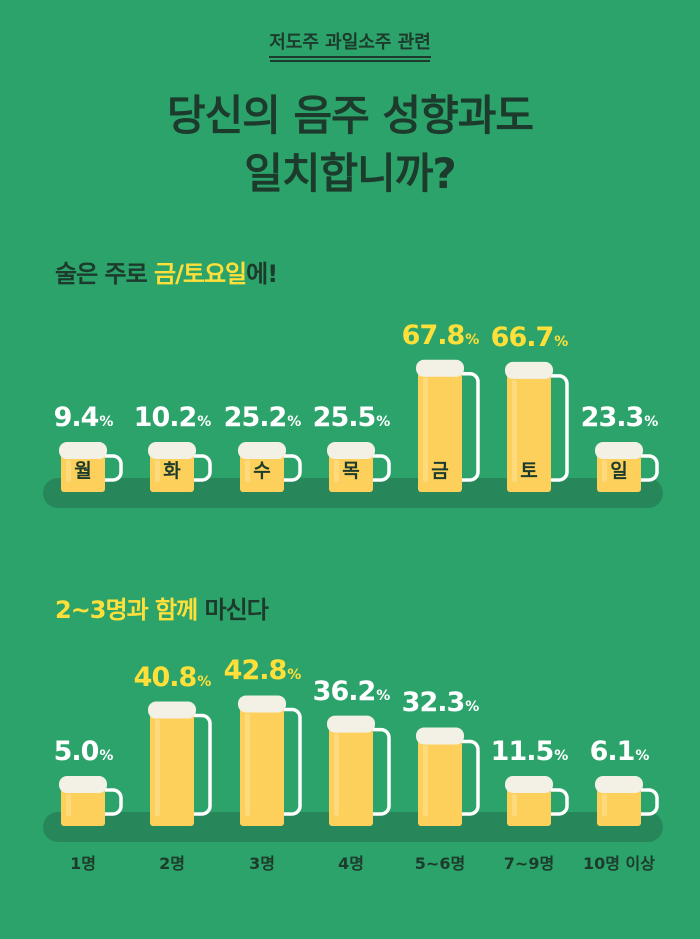 The image size is (700, 939). I want to click on section-1-highlight: 금/토요일, so click(200, 274).